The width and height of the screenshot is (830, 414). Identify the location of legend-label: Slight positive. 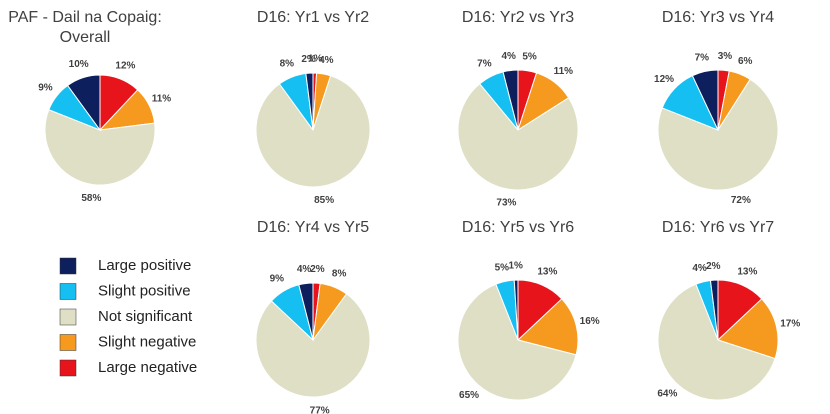
(144, 290).